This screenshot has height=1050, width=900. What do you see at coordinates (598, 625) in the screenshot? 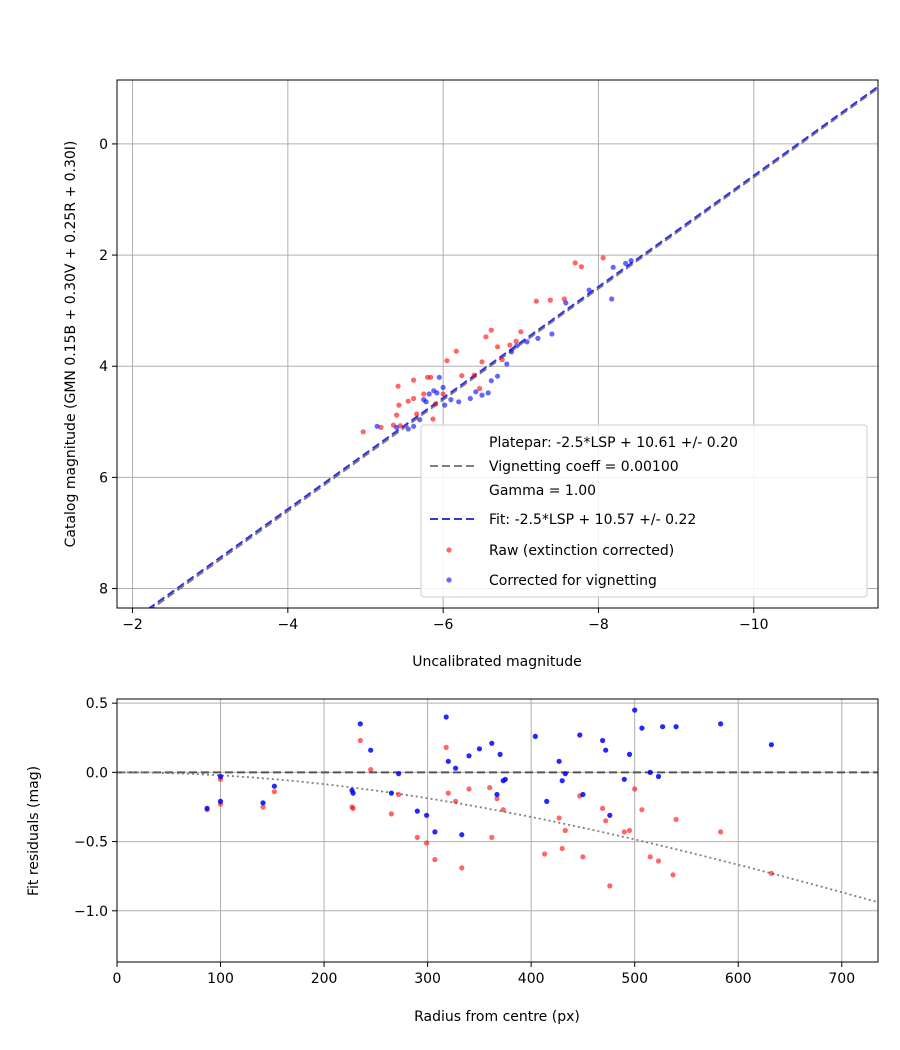
I see `top-x-tick-label: −8` at bounding box center [598, 625].